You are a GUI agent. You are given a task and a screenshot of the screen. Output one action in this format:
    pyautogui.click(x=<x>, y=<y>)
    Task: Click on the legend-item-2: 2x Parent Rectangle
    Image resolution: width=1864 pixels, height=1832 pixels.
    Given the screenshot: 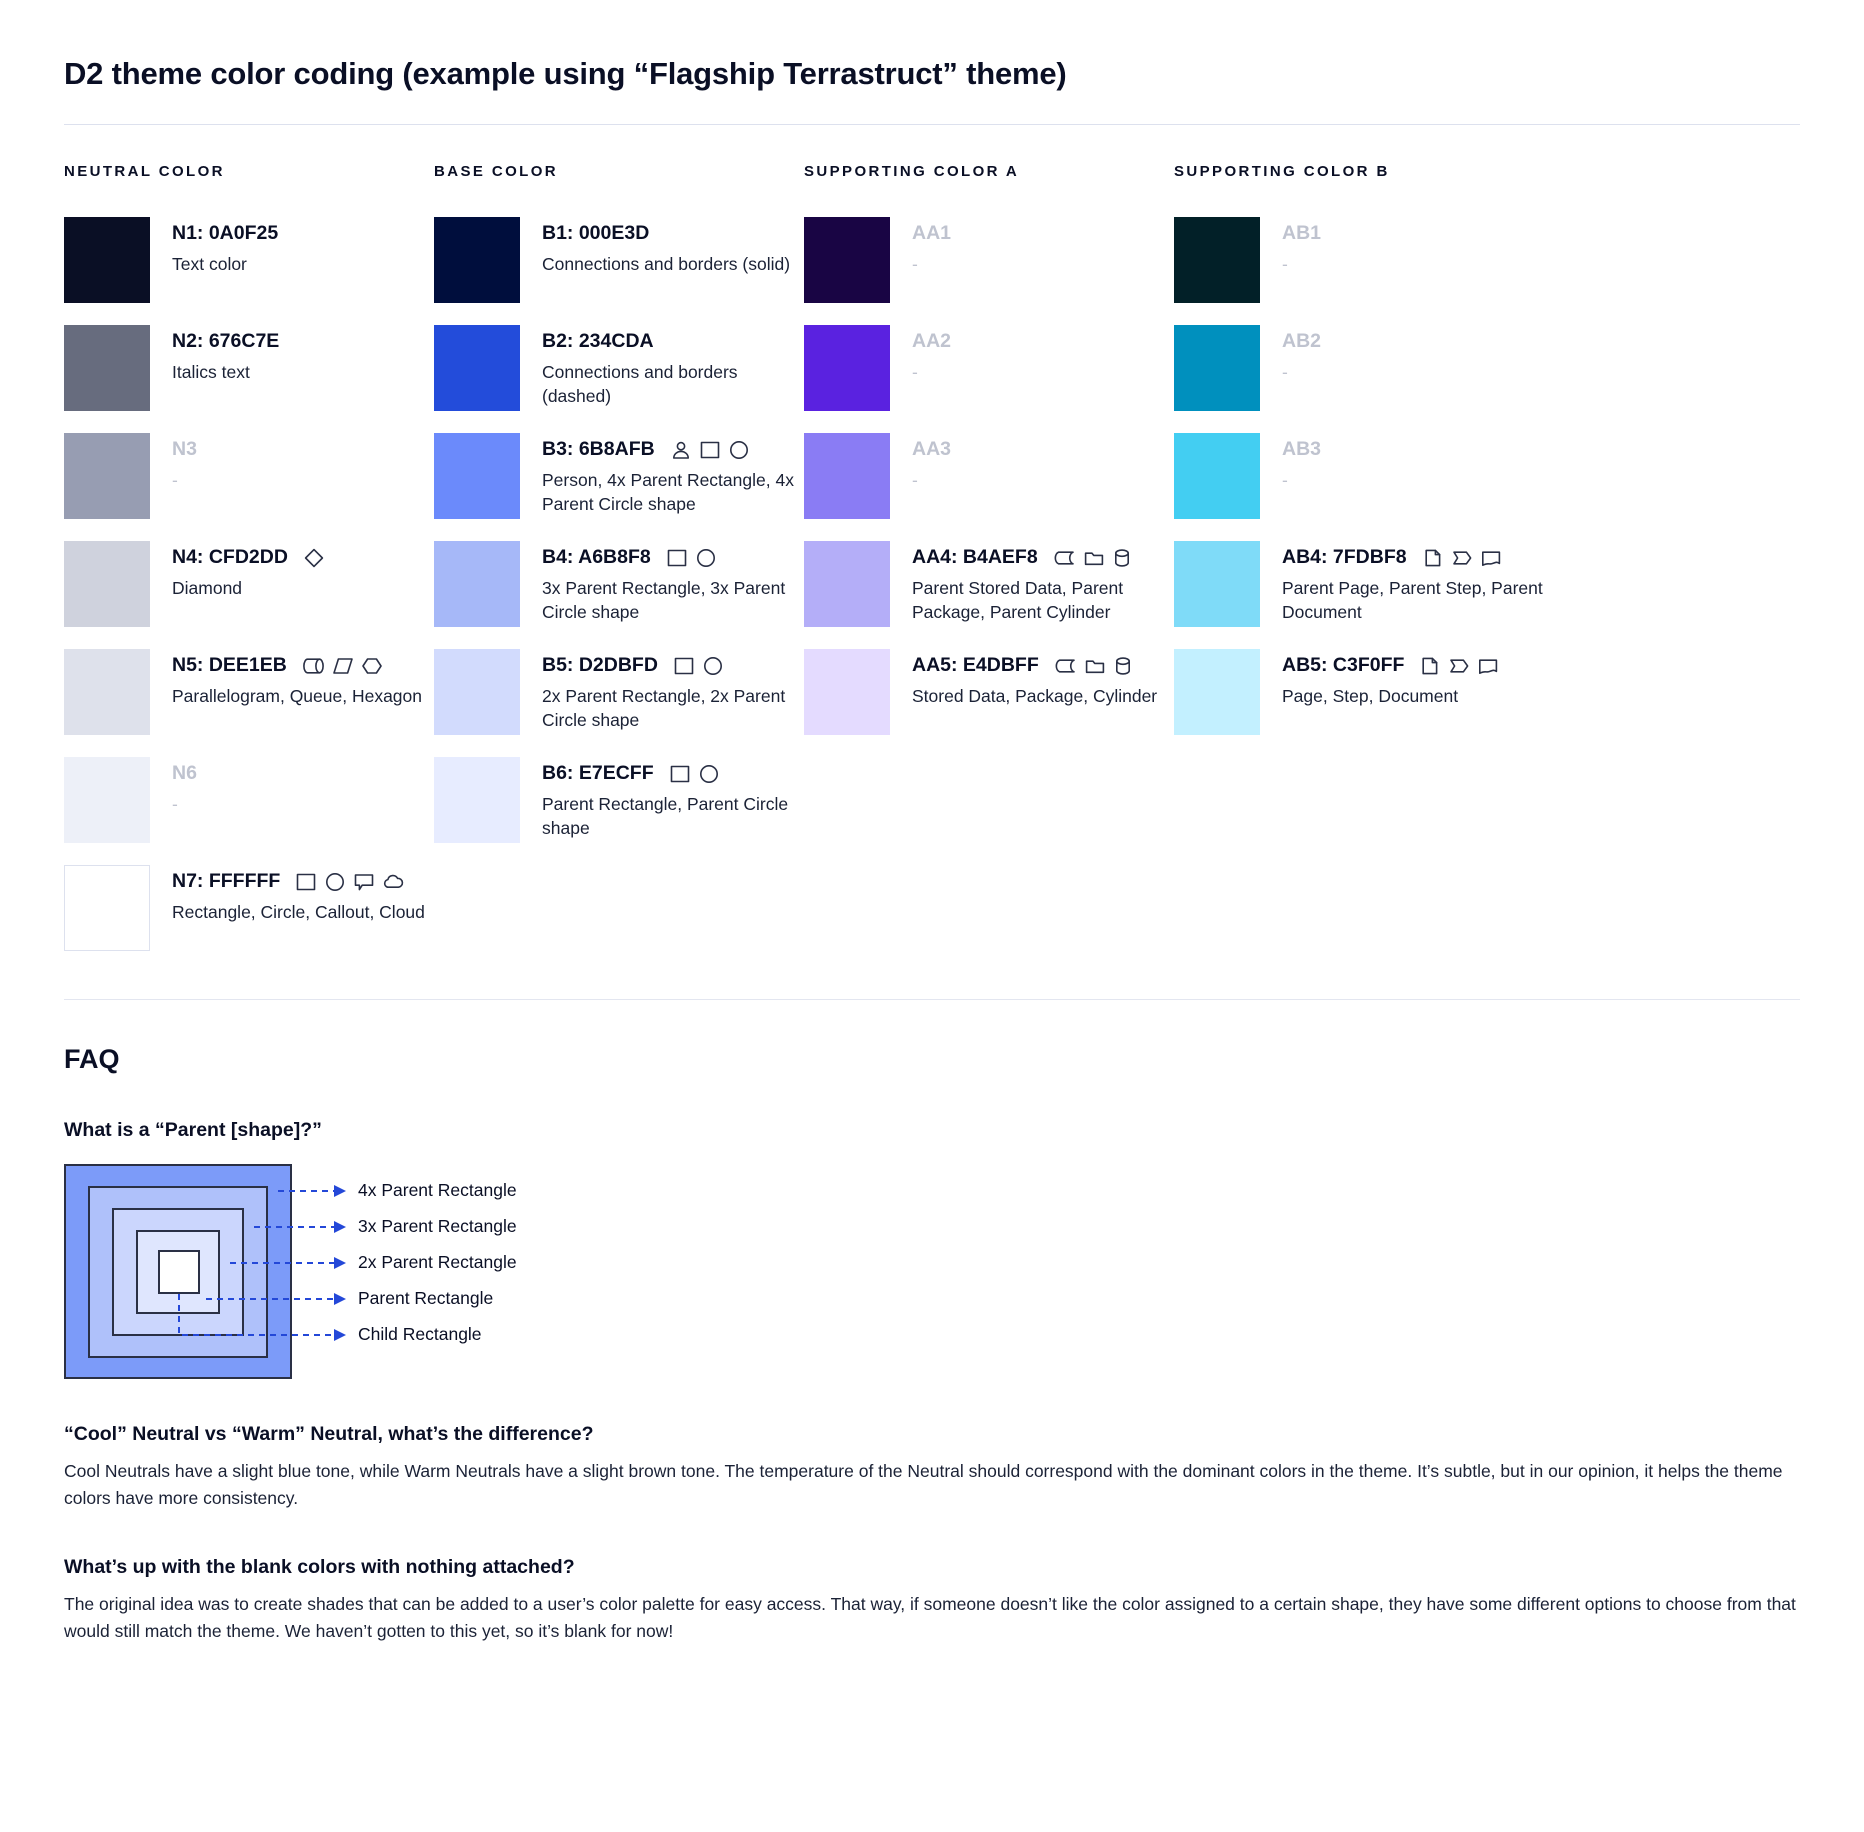 What is the action you would take?
    pyautogui.click(x=434, y=1262)
    